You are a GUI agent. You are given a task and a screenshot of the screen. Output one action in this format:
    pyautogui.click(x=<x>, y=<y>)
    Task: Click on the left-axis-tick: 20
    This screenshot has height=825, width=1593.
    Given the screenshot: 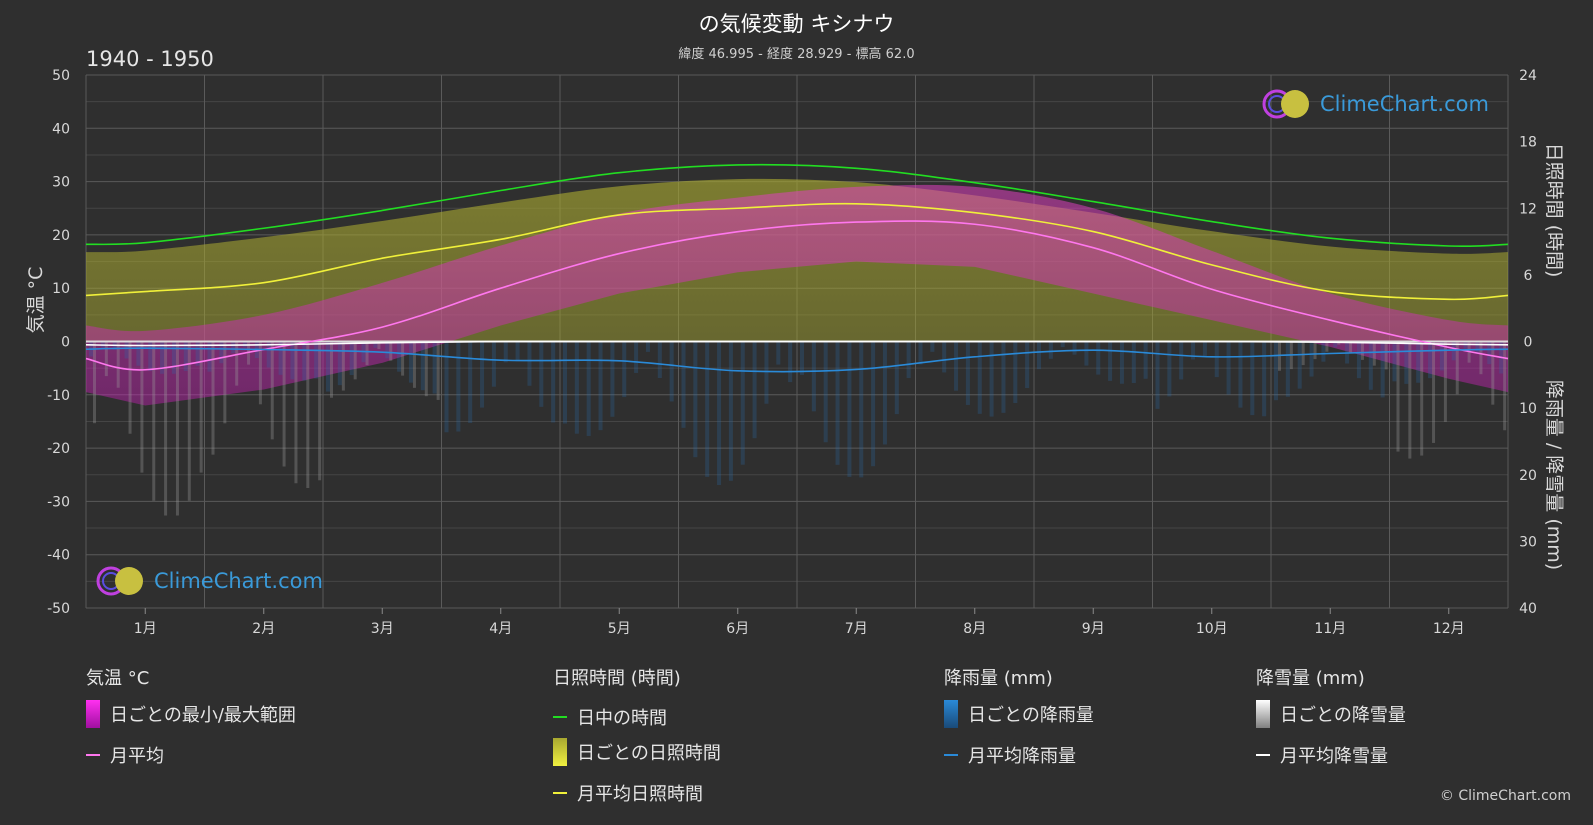 What is the action you would take?
    pyautogui.click(x=61, y=236)
    